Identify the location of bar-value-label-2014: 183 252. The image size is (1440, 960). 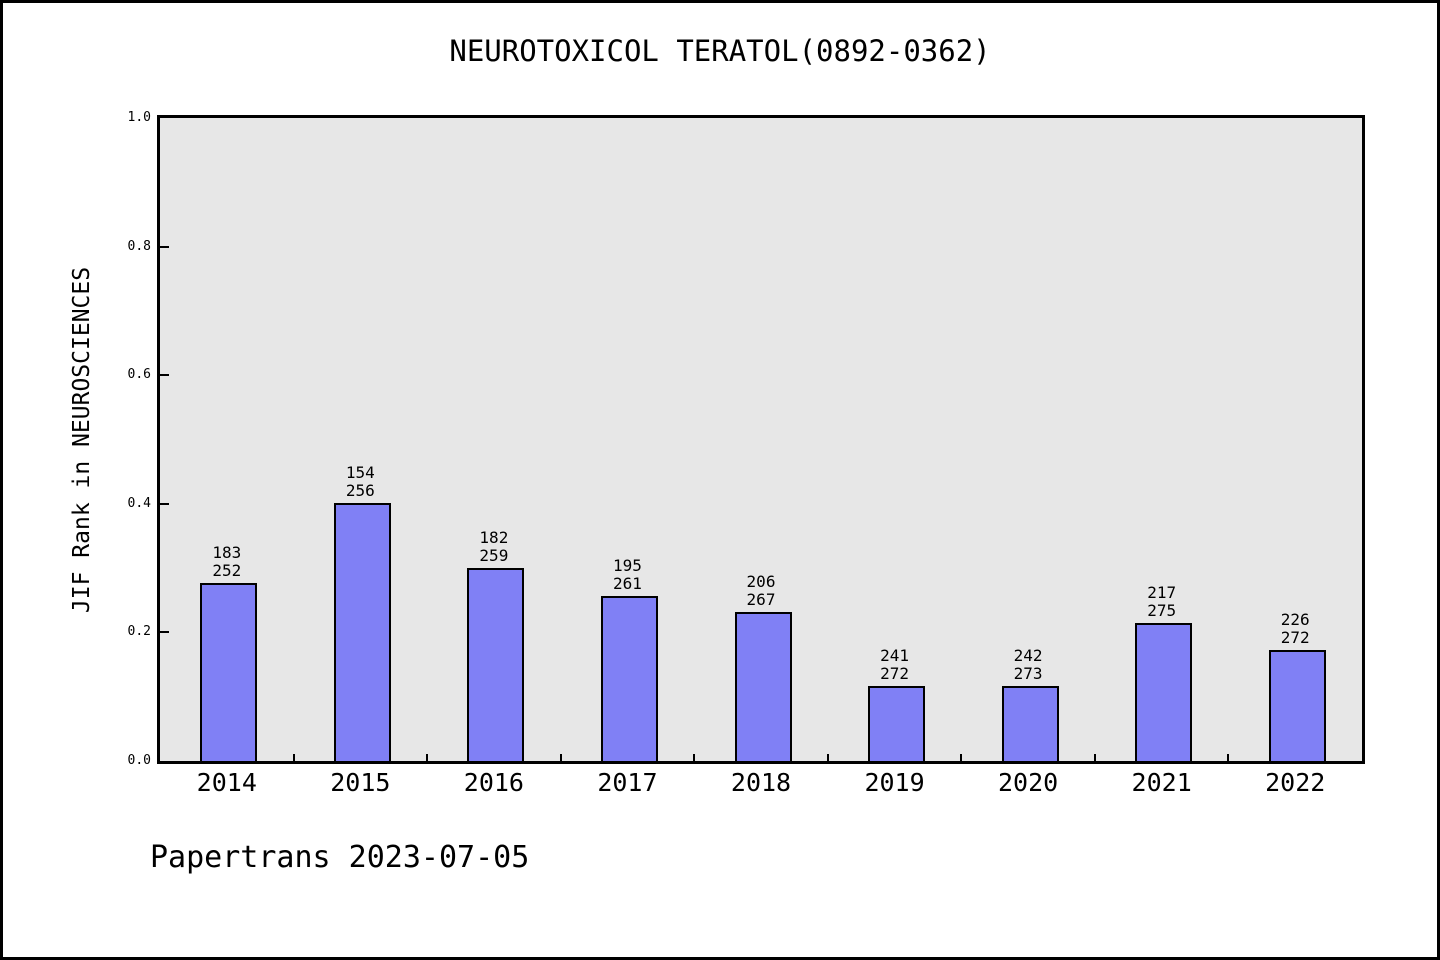
(227, 562).